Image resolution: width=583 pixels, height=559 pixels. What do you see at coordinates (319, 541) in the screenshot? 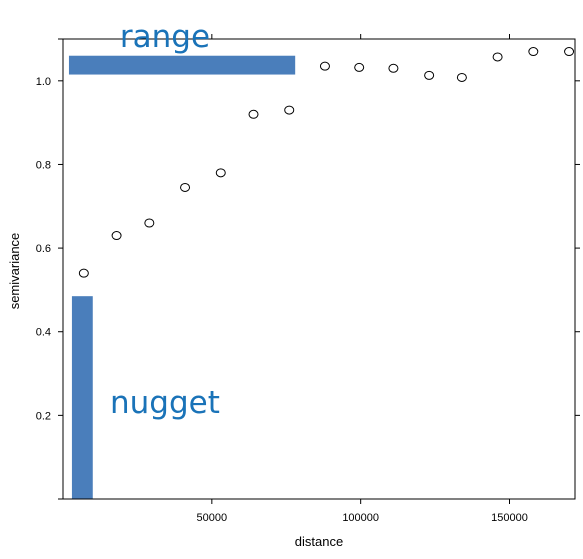
I see `x-axis-title: distance` at bounding box center [319, 541].